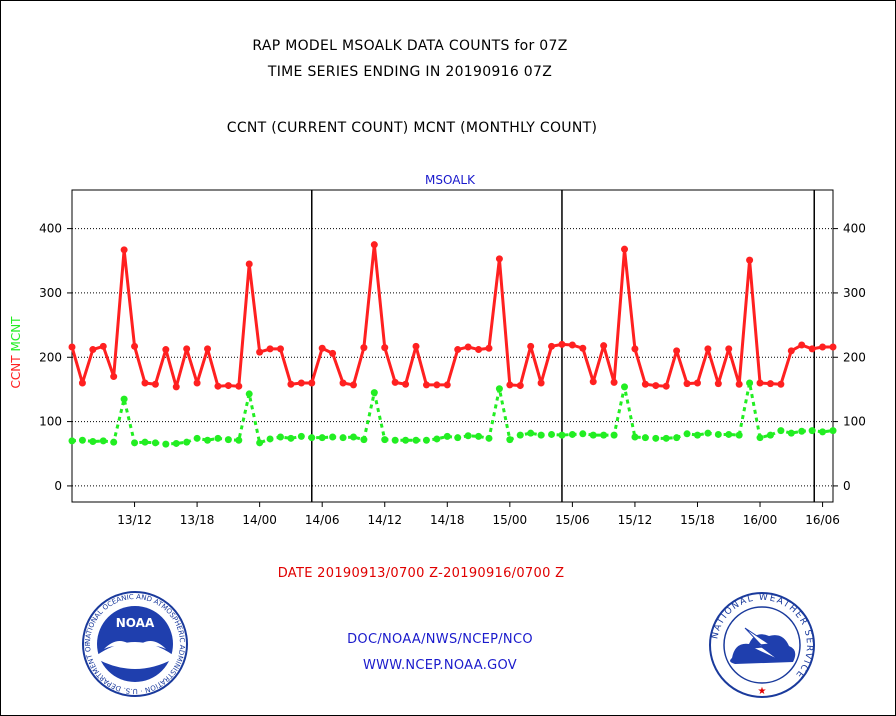 This screenshot has width=896, height=716. What do you see at coordinates (440, 639) in the screenshot?
I see `org-line: DOC/NOAA/NWS/NCEP/NCO` at bounding box center [440, 639].